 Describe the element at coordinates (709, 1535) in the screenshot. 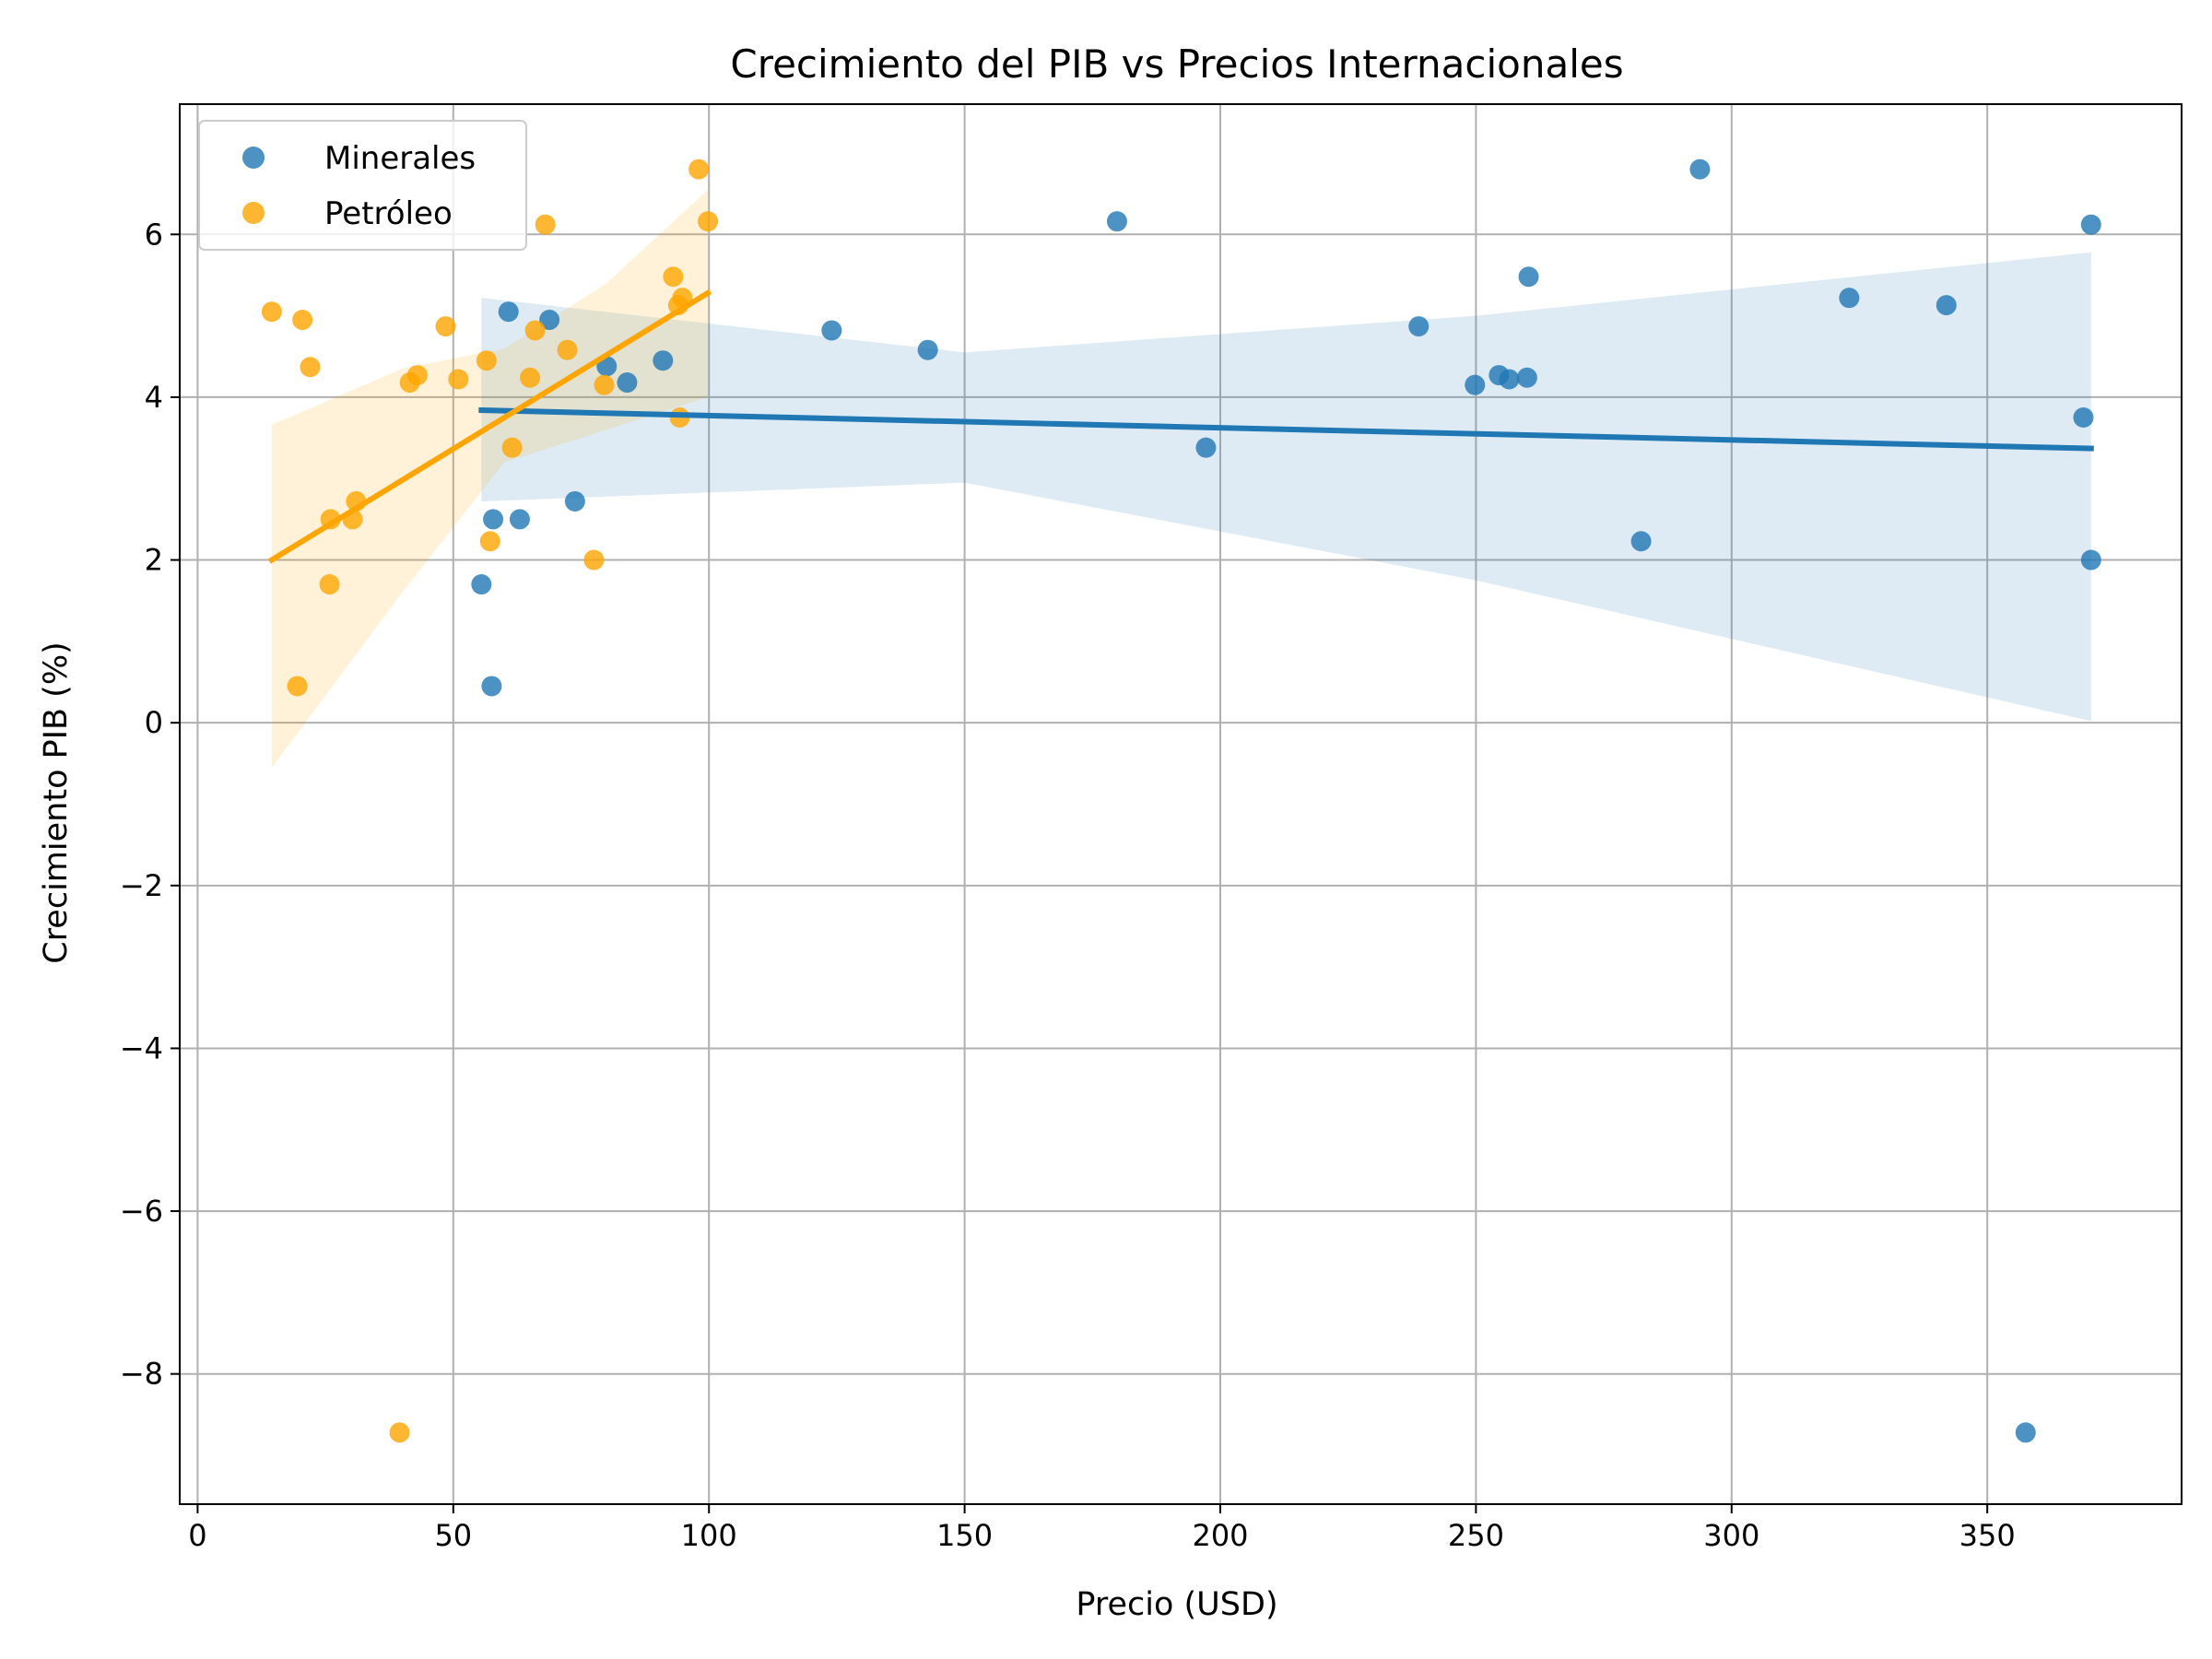

I see `x-tick-label: 100` at that location.